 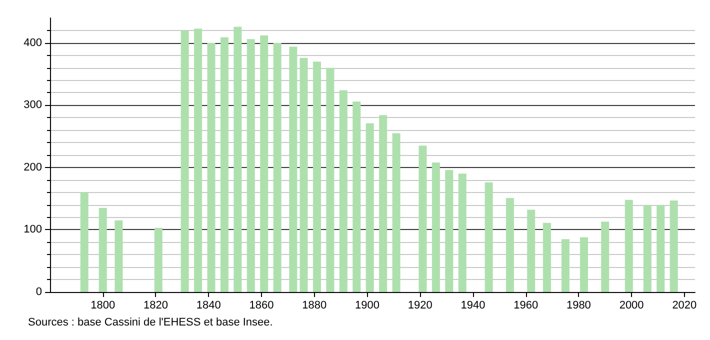 I want to click on x-tick-label: 2000, so click(x=631, y=306).